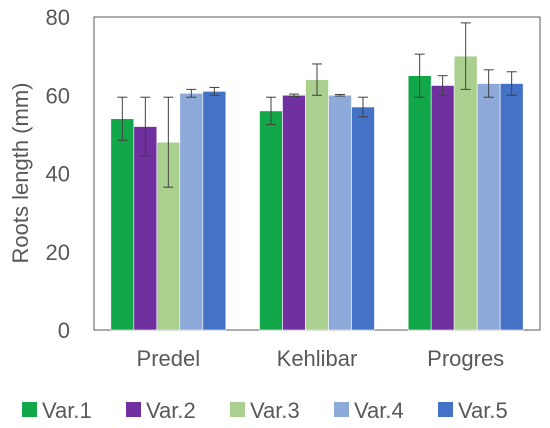 The height and width of the screenshot is (428, 550). I want to click on x-tick-label: Predel, so click(169, 358).